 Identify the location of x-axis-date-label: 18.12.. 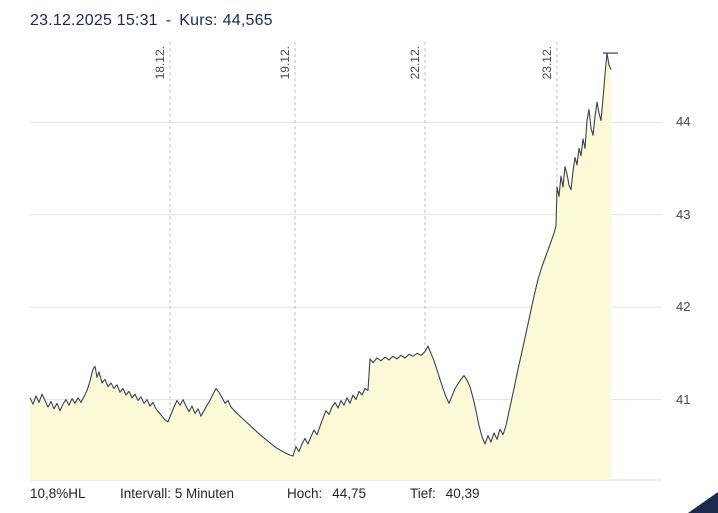
(160, 63).